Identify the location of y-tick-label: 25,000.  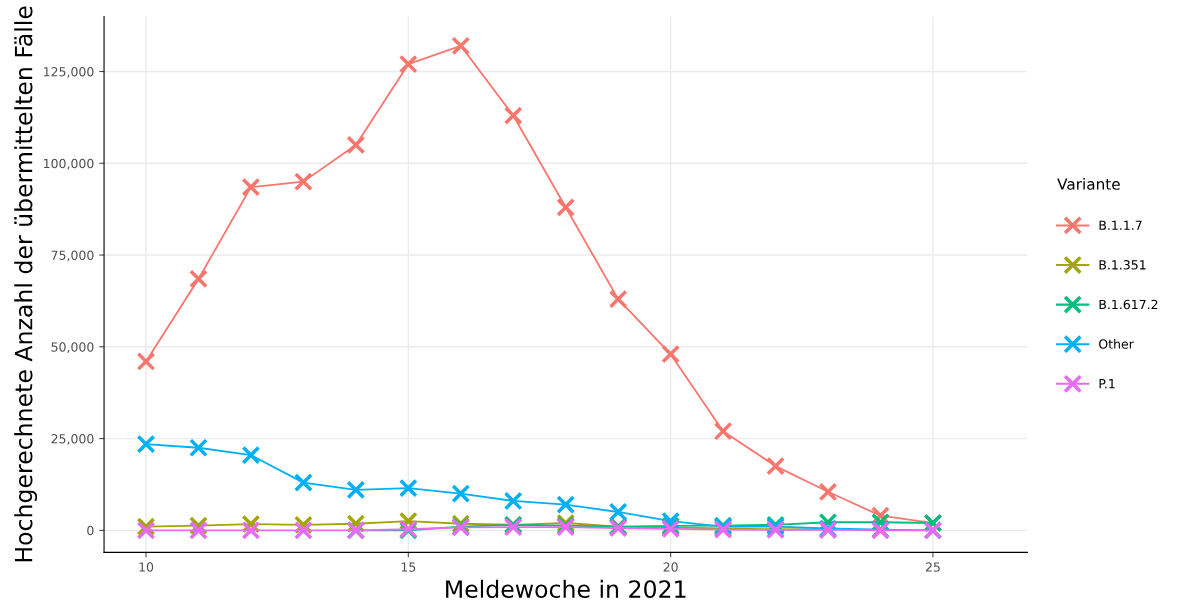
(72, 439).